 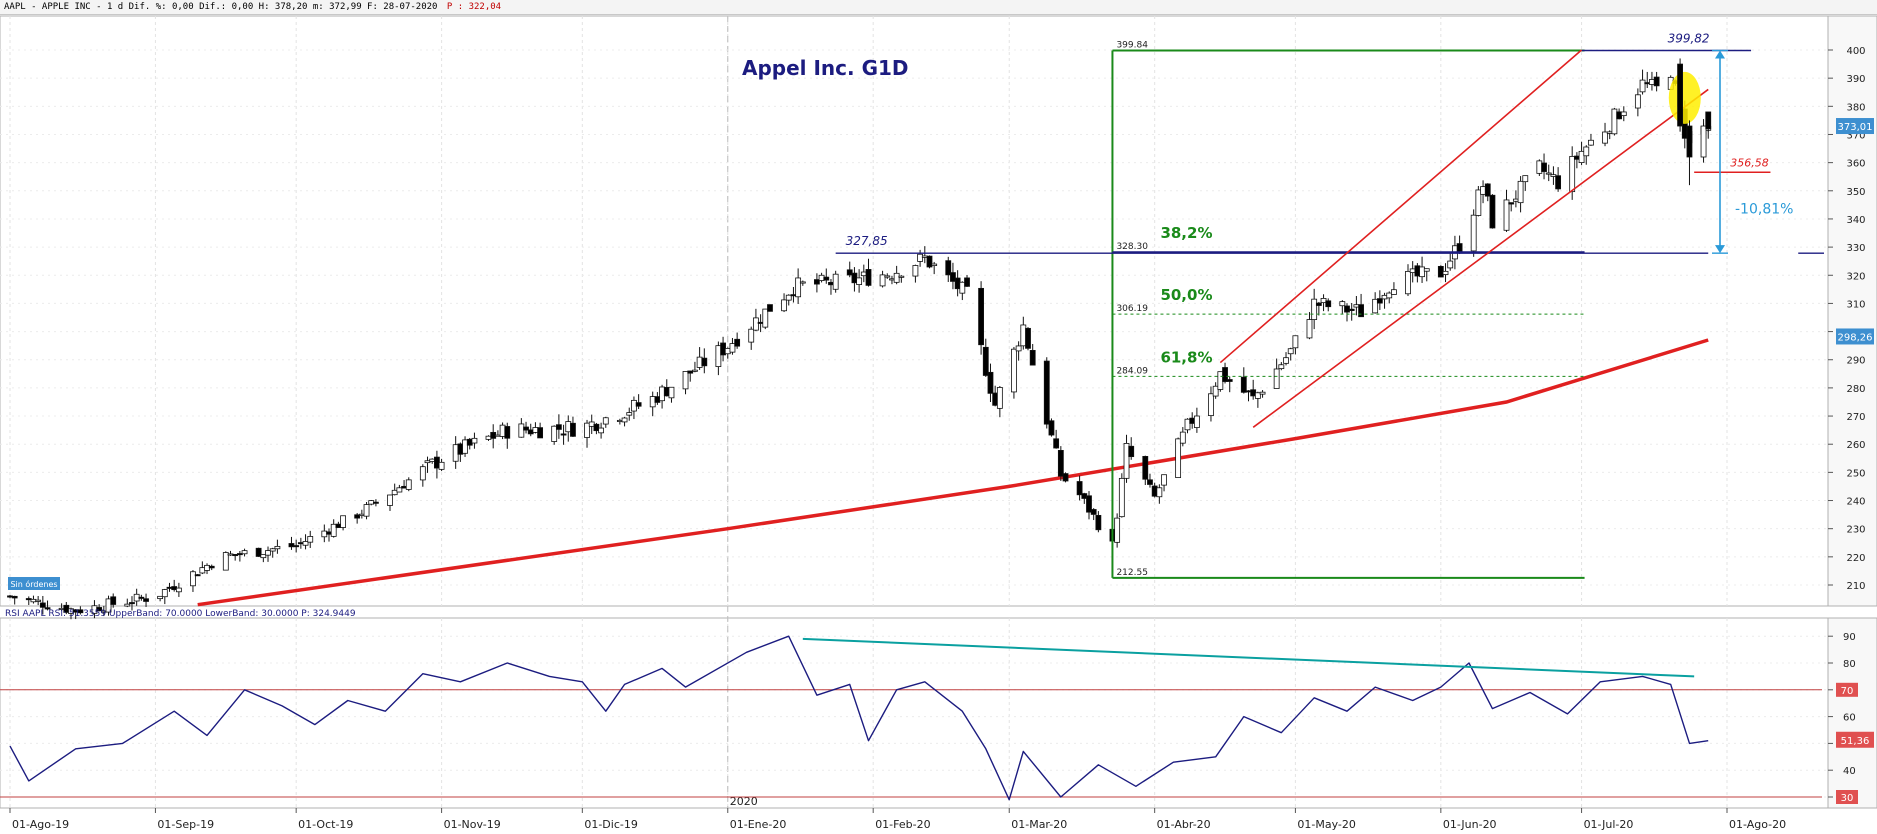 What do you see at coordinates (1855, 220) in the screenshot?
I see `y-tick-label: 340` at bounding box center [1855, 220].